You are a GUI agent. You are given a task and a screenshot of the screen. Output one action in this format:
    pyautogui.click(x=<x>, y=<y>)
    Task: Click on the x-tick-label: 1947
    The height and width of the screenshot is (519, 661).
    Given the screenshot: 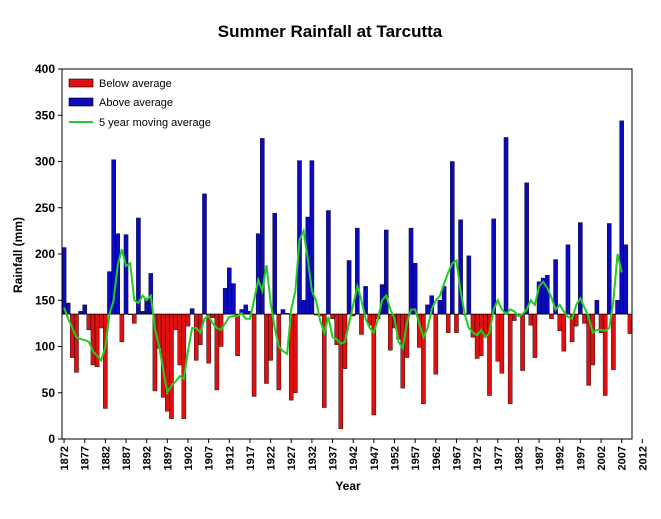 What is the action you would take?
    pyautogui.click(x=375, y=458)
    